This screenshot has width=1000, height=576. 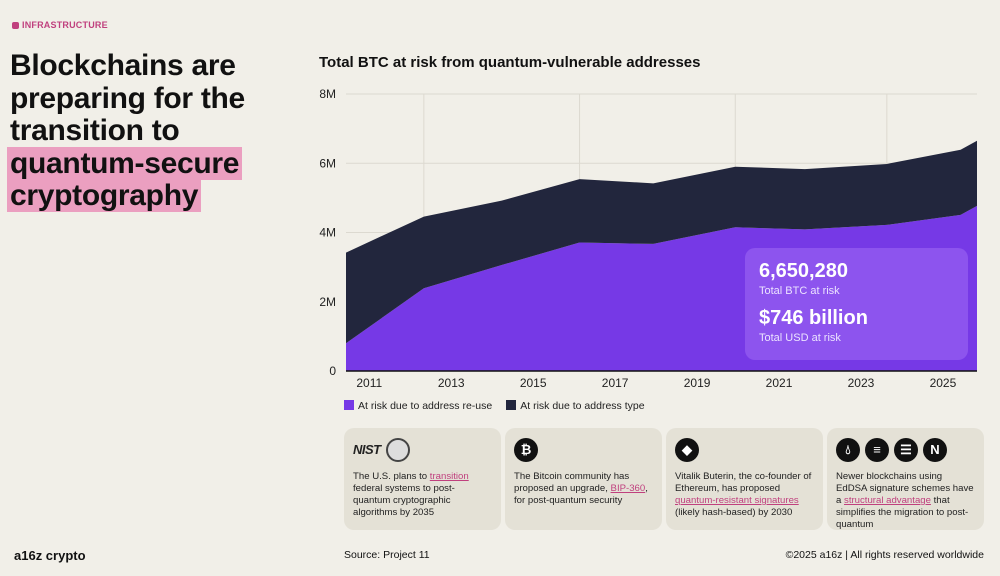 I want to click on bitcoin-icon: ₿, so click(x=526, y=450).